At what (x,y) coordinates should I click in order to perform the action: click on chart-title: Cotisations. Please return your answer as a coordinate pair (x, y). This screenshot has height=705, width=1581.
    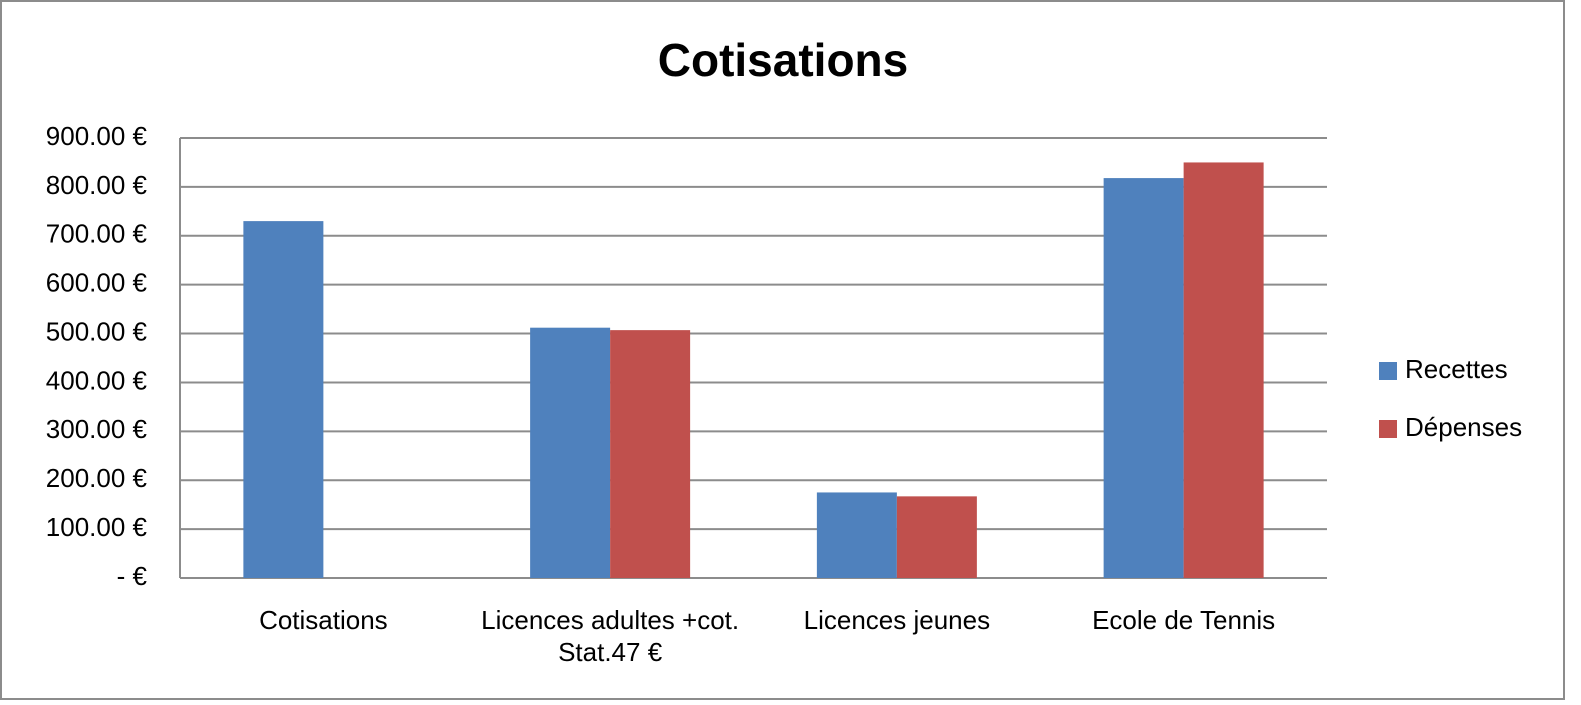
    Looking at the image, I should click on (783, 60).